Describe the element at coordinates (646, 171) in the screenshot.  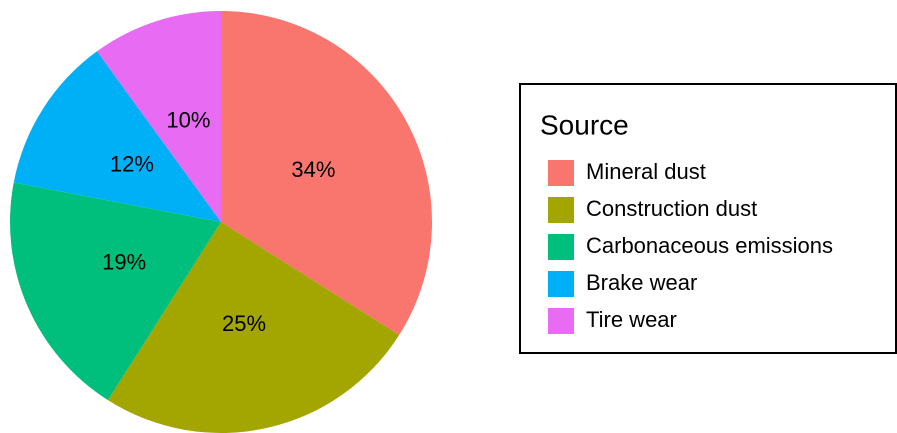
I see `legend-label: Mineral dust` at that location.